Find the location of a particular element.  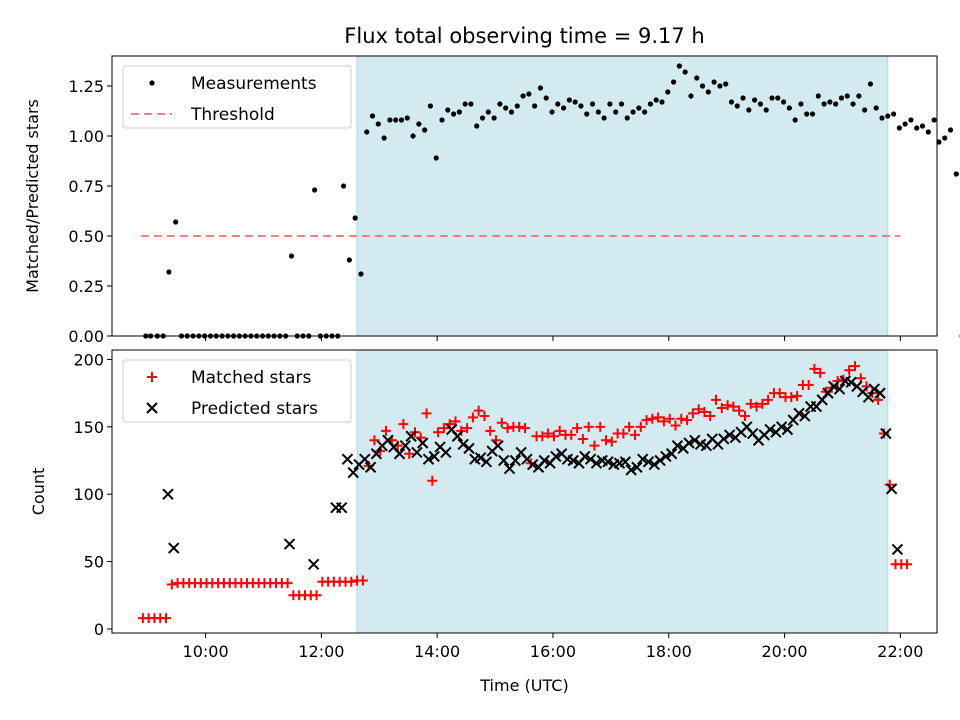

x-tick-label: 14:00 is located at coordinates (437, 651).